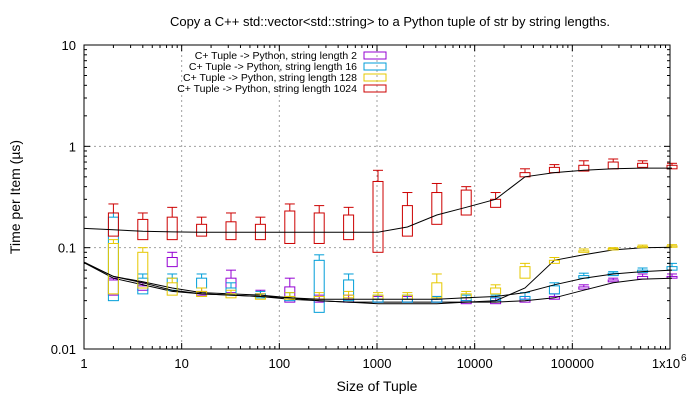  I want to click on y-tick-label: 0.1, so click(67, 248).